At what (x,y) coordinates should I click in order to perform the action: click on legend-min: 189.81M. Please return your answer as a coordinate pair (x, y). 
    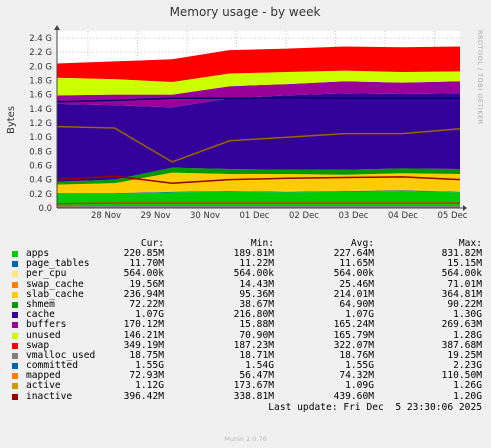
    Looking at the image, I should click on (253, 253).